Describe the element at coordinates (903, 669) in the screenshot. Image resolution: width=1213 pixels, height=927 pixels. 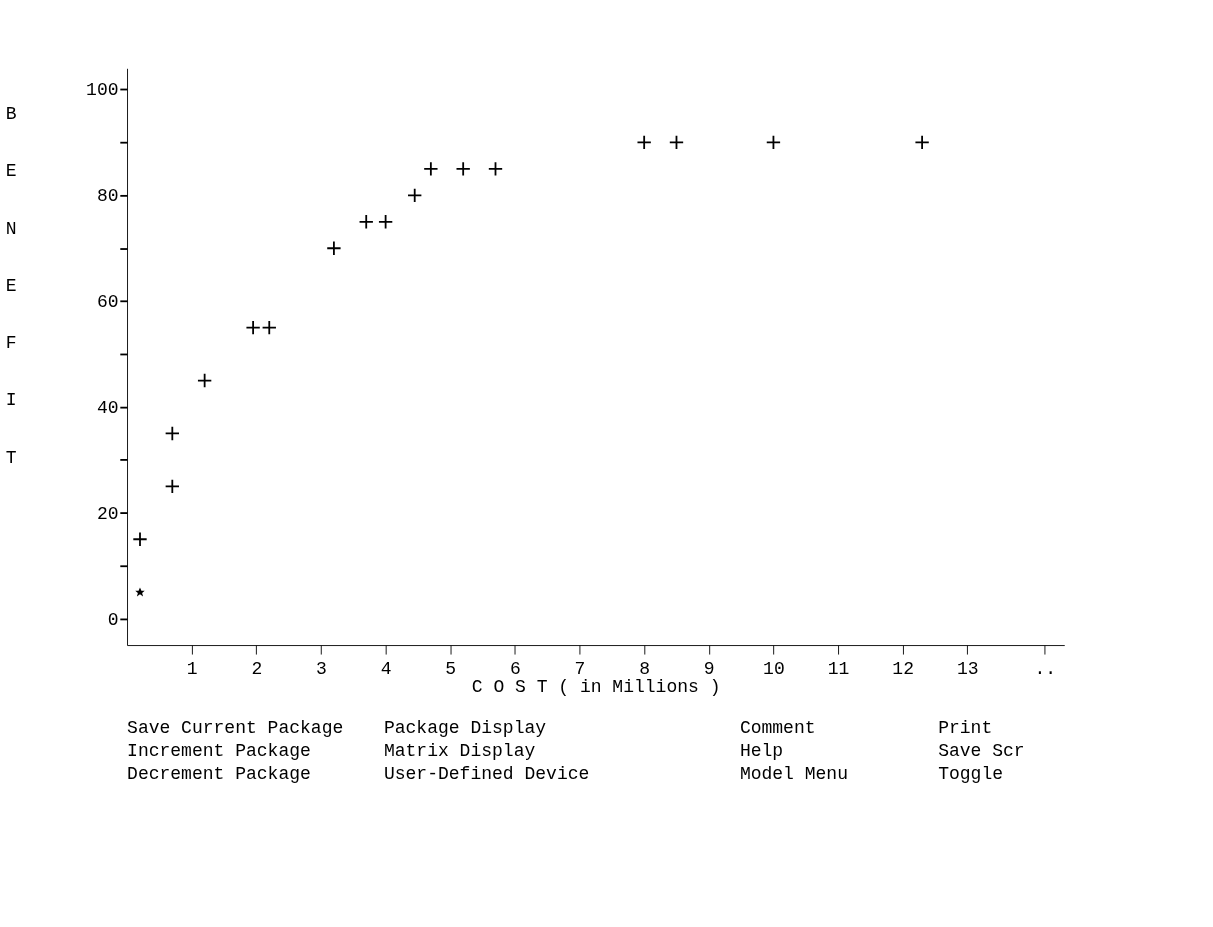
I see `x-tick-label: 12` at that location.